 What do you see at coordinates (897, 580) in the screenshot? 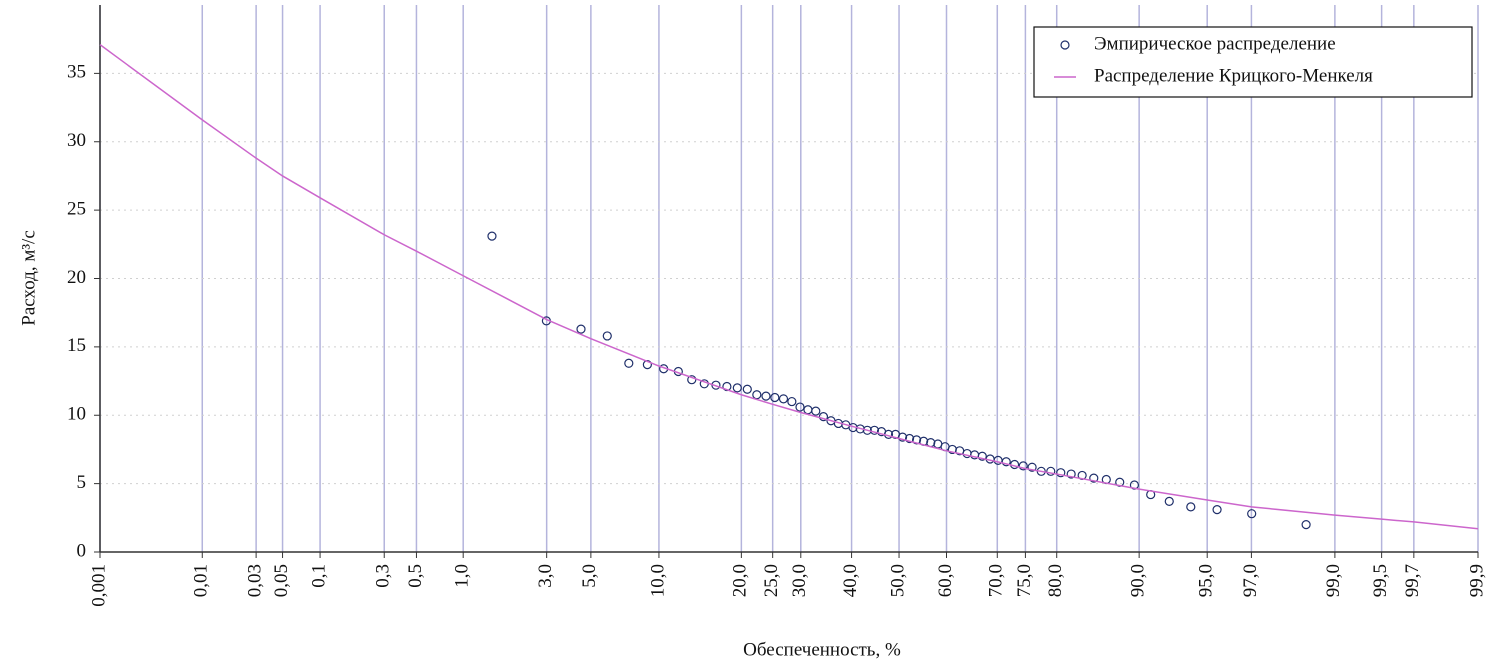
I see `x-tick-label: 50,0` at bounding box center [897, 580].